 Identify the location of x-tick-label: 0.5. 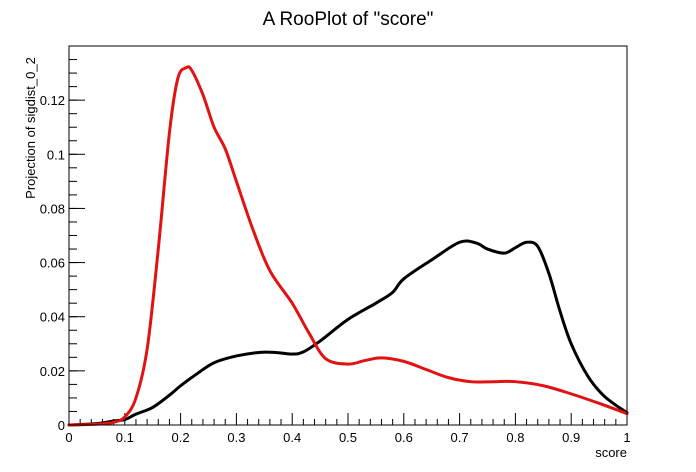
(348, 437).